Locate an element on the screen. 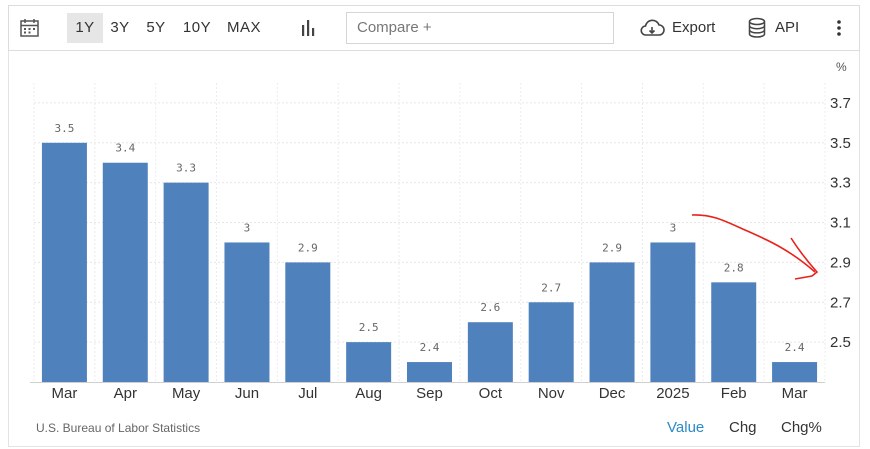 This screenshot has width=870, height=449. y-tick-label: 2.9 is located at coordinates (840, 262).